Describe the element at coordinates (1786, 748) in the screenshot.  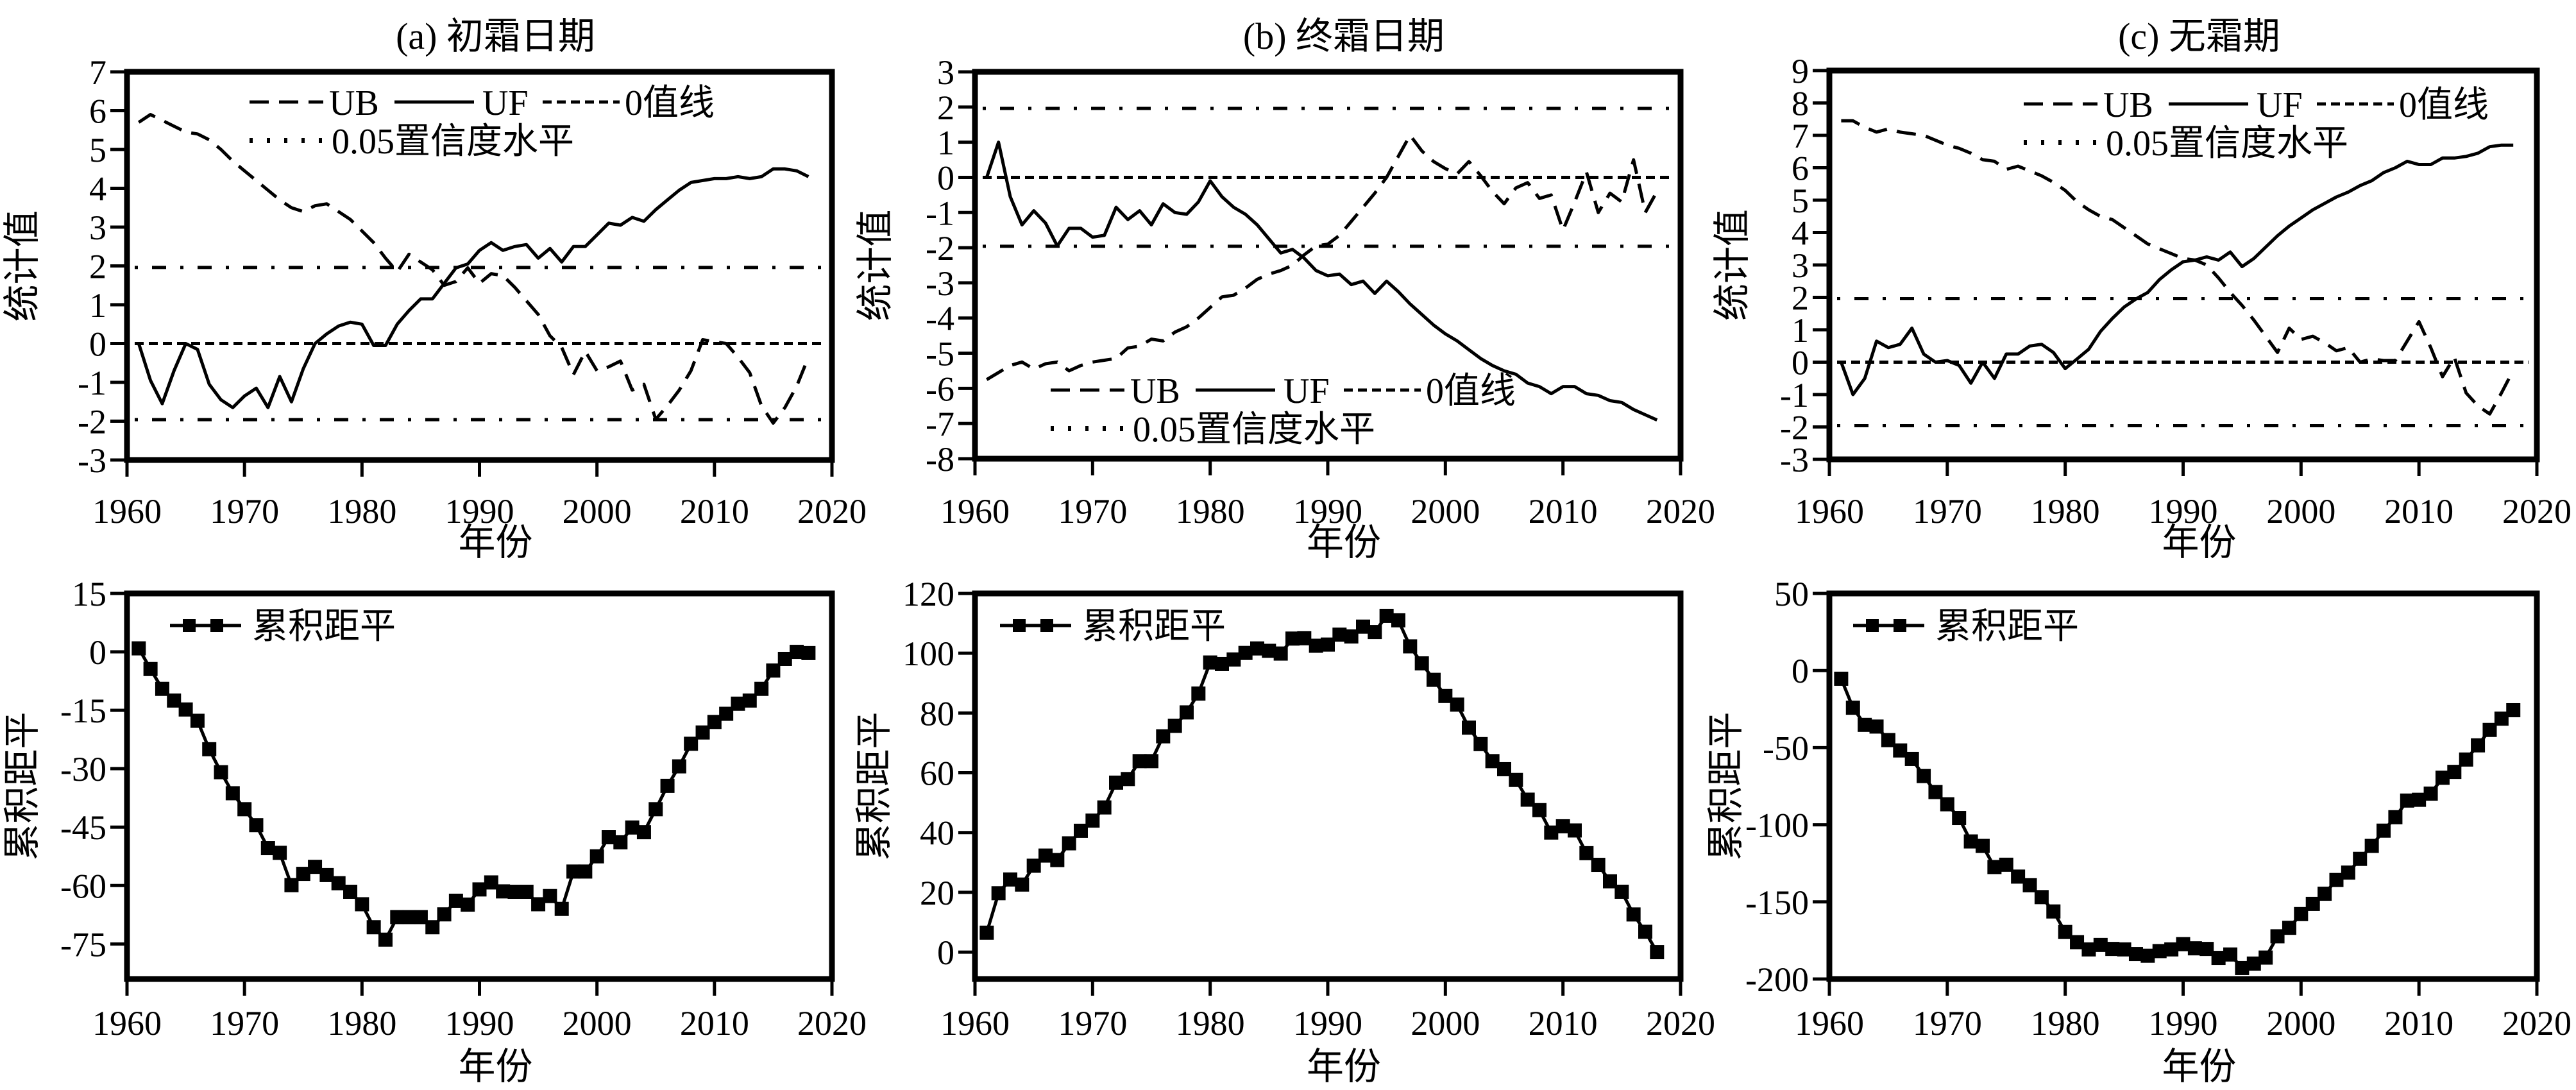
I see `y-tick-label: -50` at that location.